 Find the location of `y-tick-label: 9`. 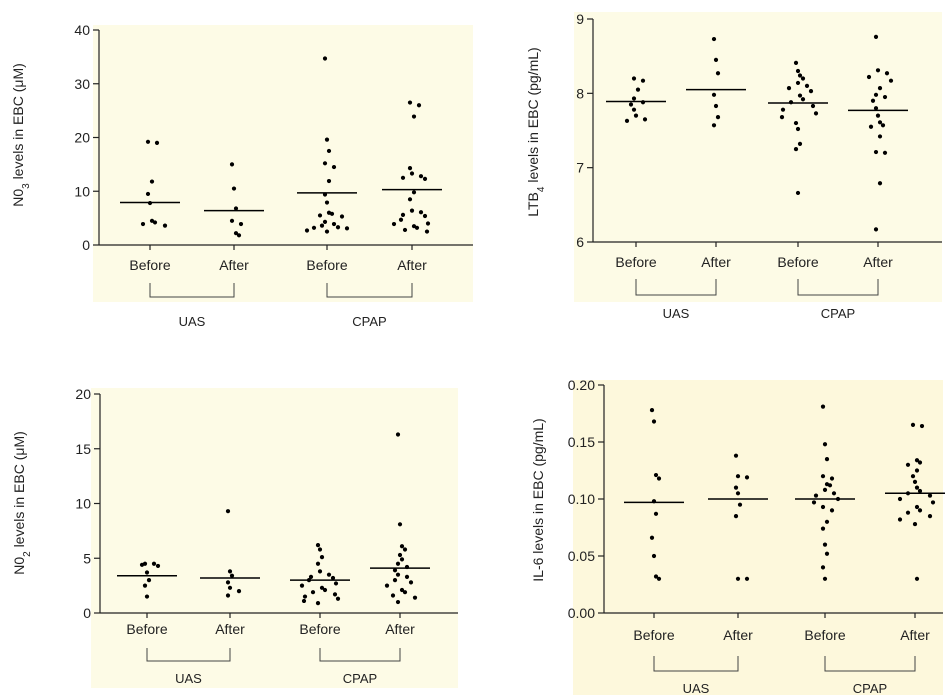

y-tick-label: 9 is located at coordinates (580, 19).